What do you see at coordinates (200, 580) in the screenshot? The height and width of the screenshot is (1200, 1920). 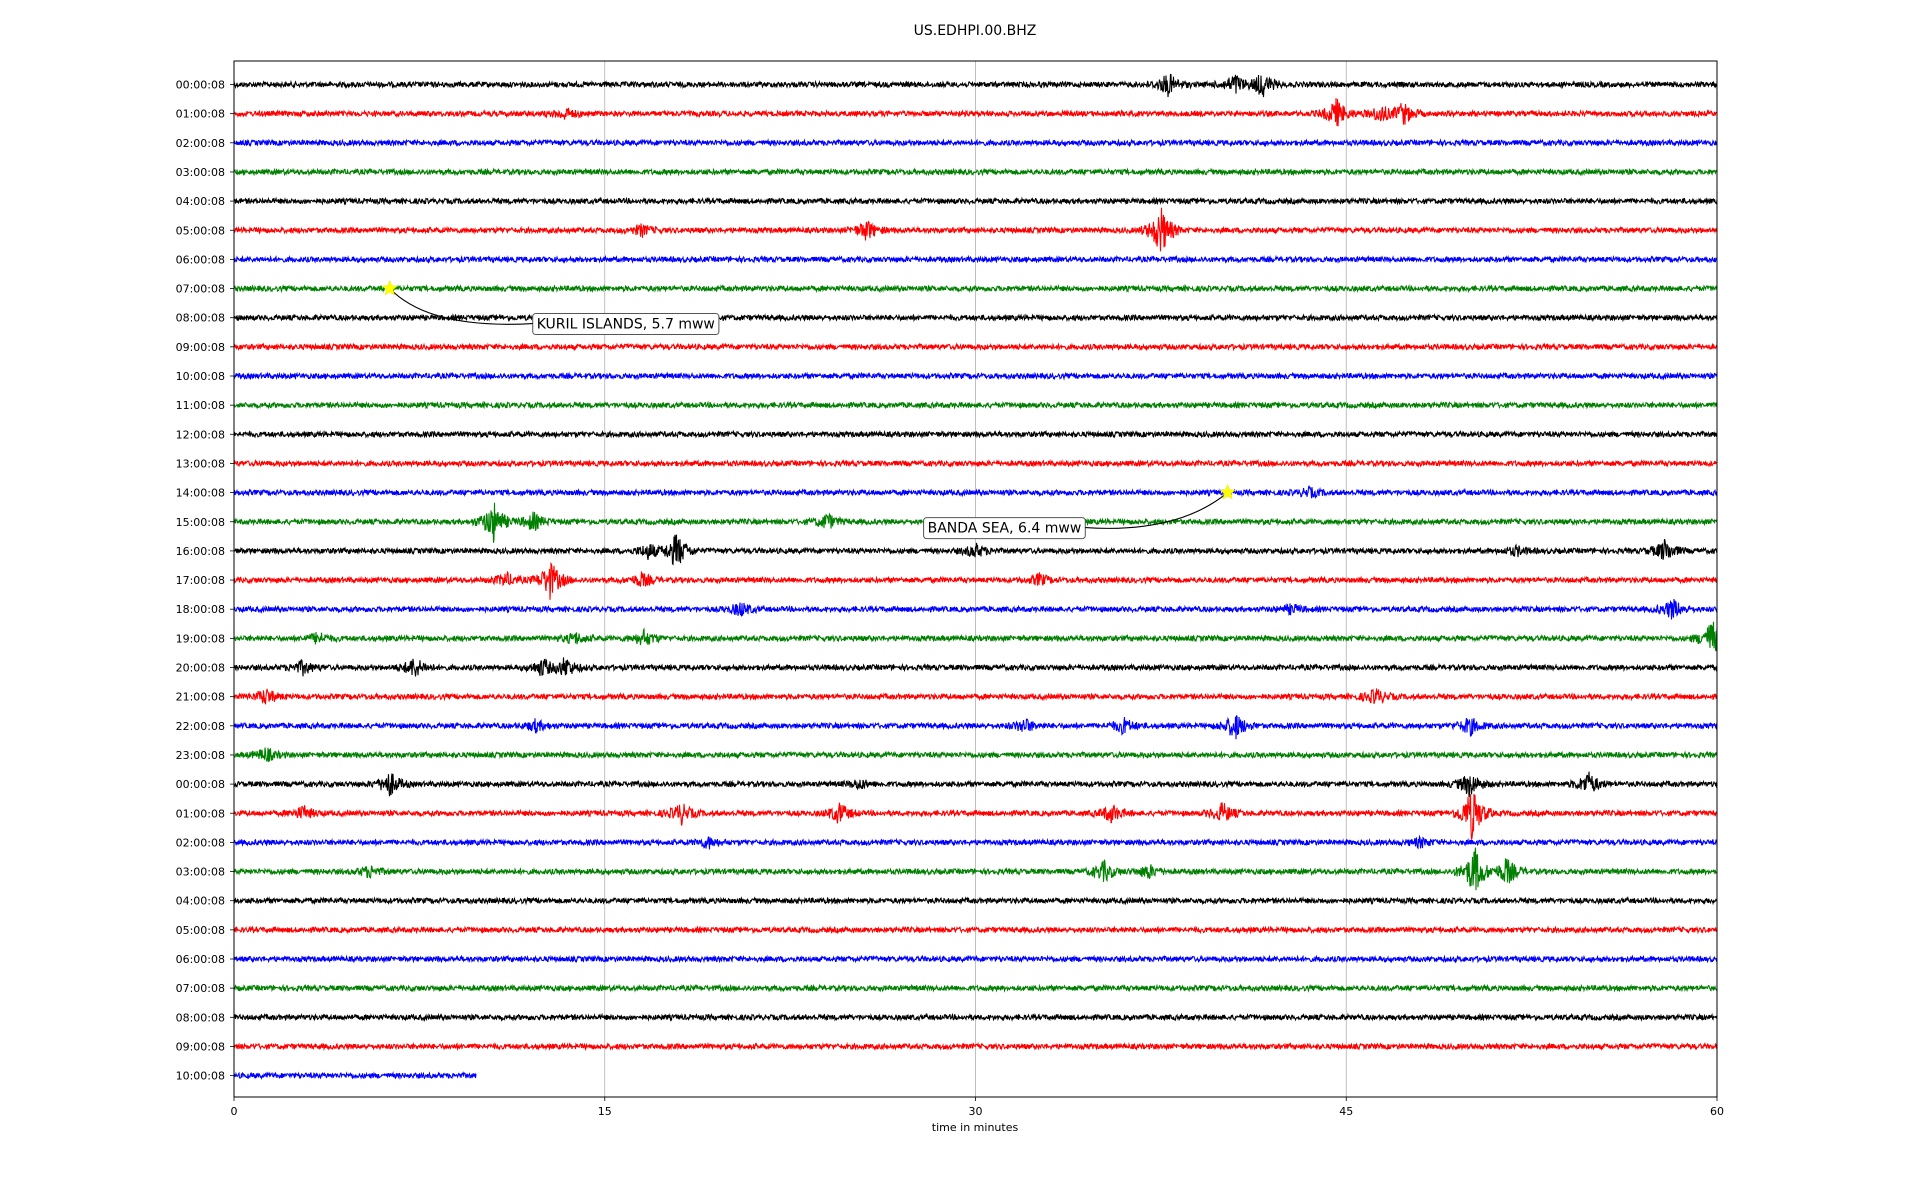 I see `y-tick-label: 17:00:08` at bounding box center [200, 580].